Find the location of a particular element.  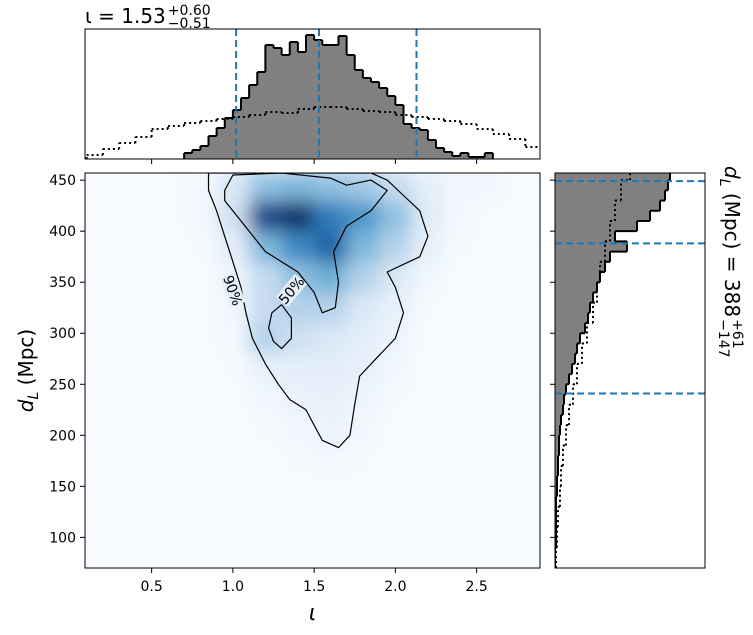

x-tick-label: 1.5 is located at coordinates (314, 587).